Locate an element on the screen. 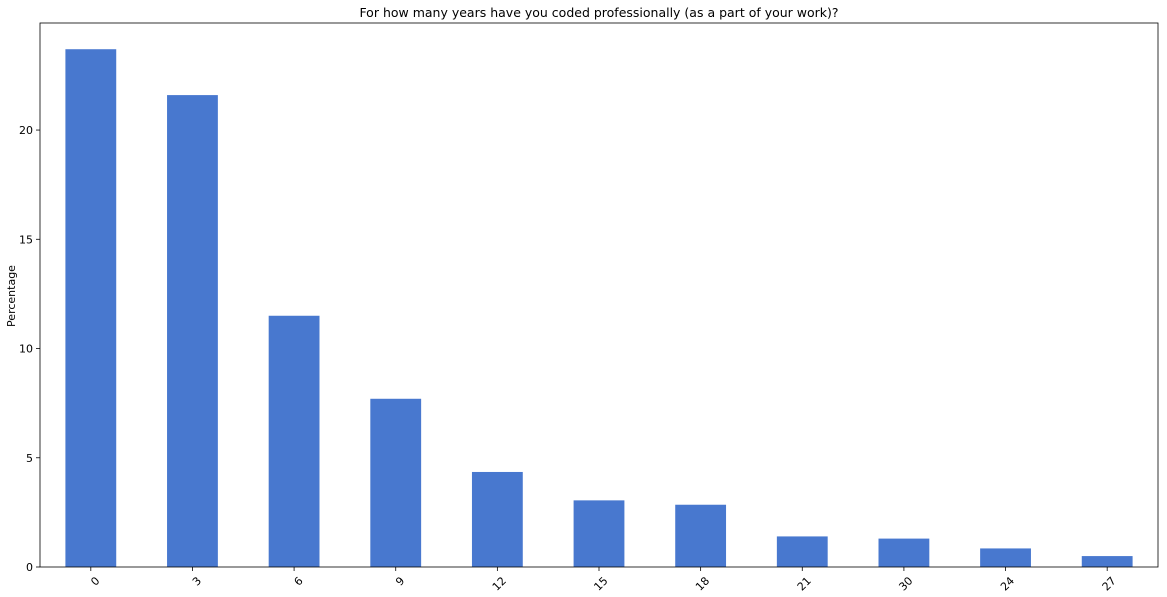 This screenshot has width=1167, height=597. y-axis-label: Percentage is located at coordinates (11, 296).